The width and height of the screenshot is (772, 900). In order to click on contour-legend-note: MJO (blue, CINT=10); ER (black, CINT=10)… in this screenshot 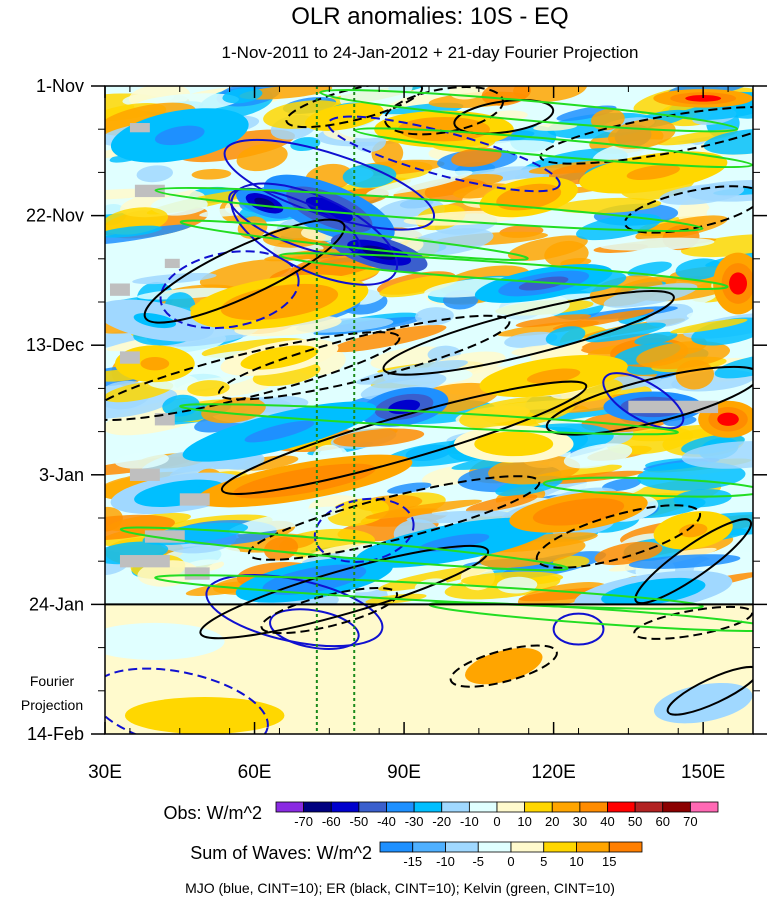, I will do `click(400, 888)`.